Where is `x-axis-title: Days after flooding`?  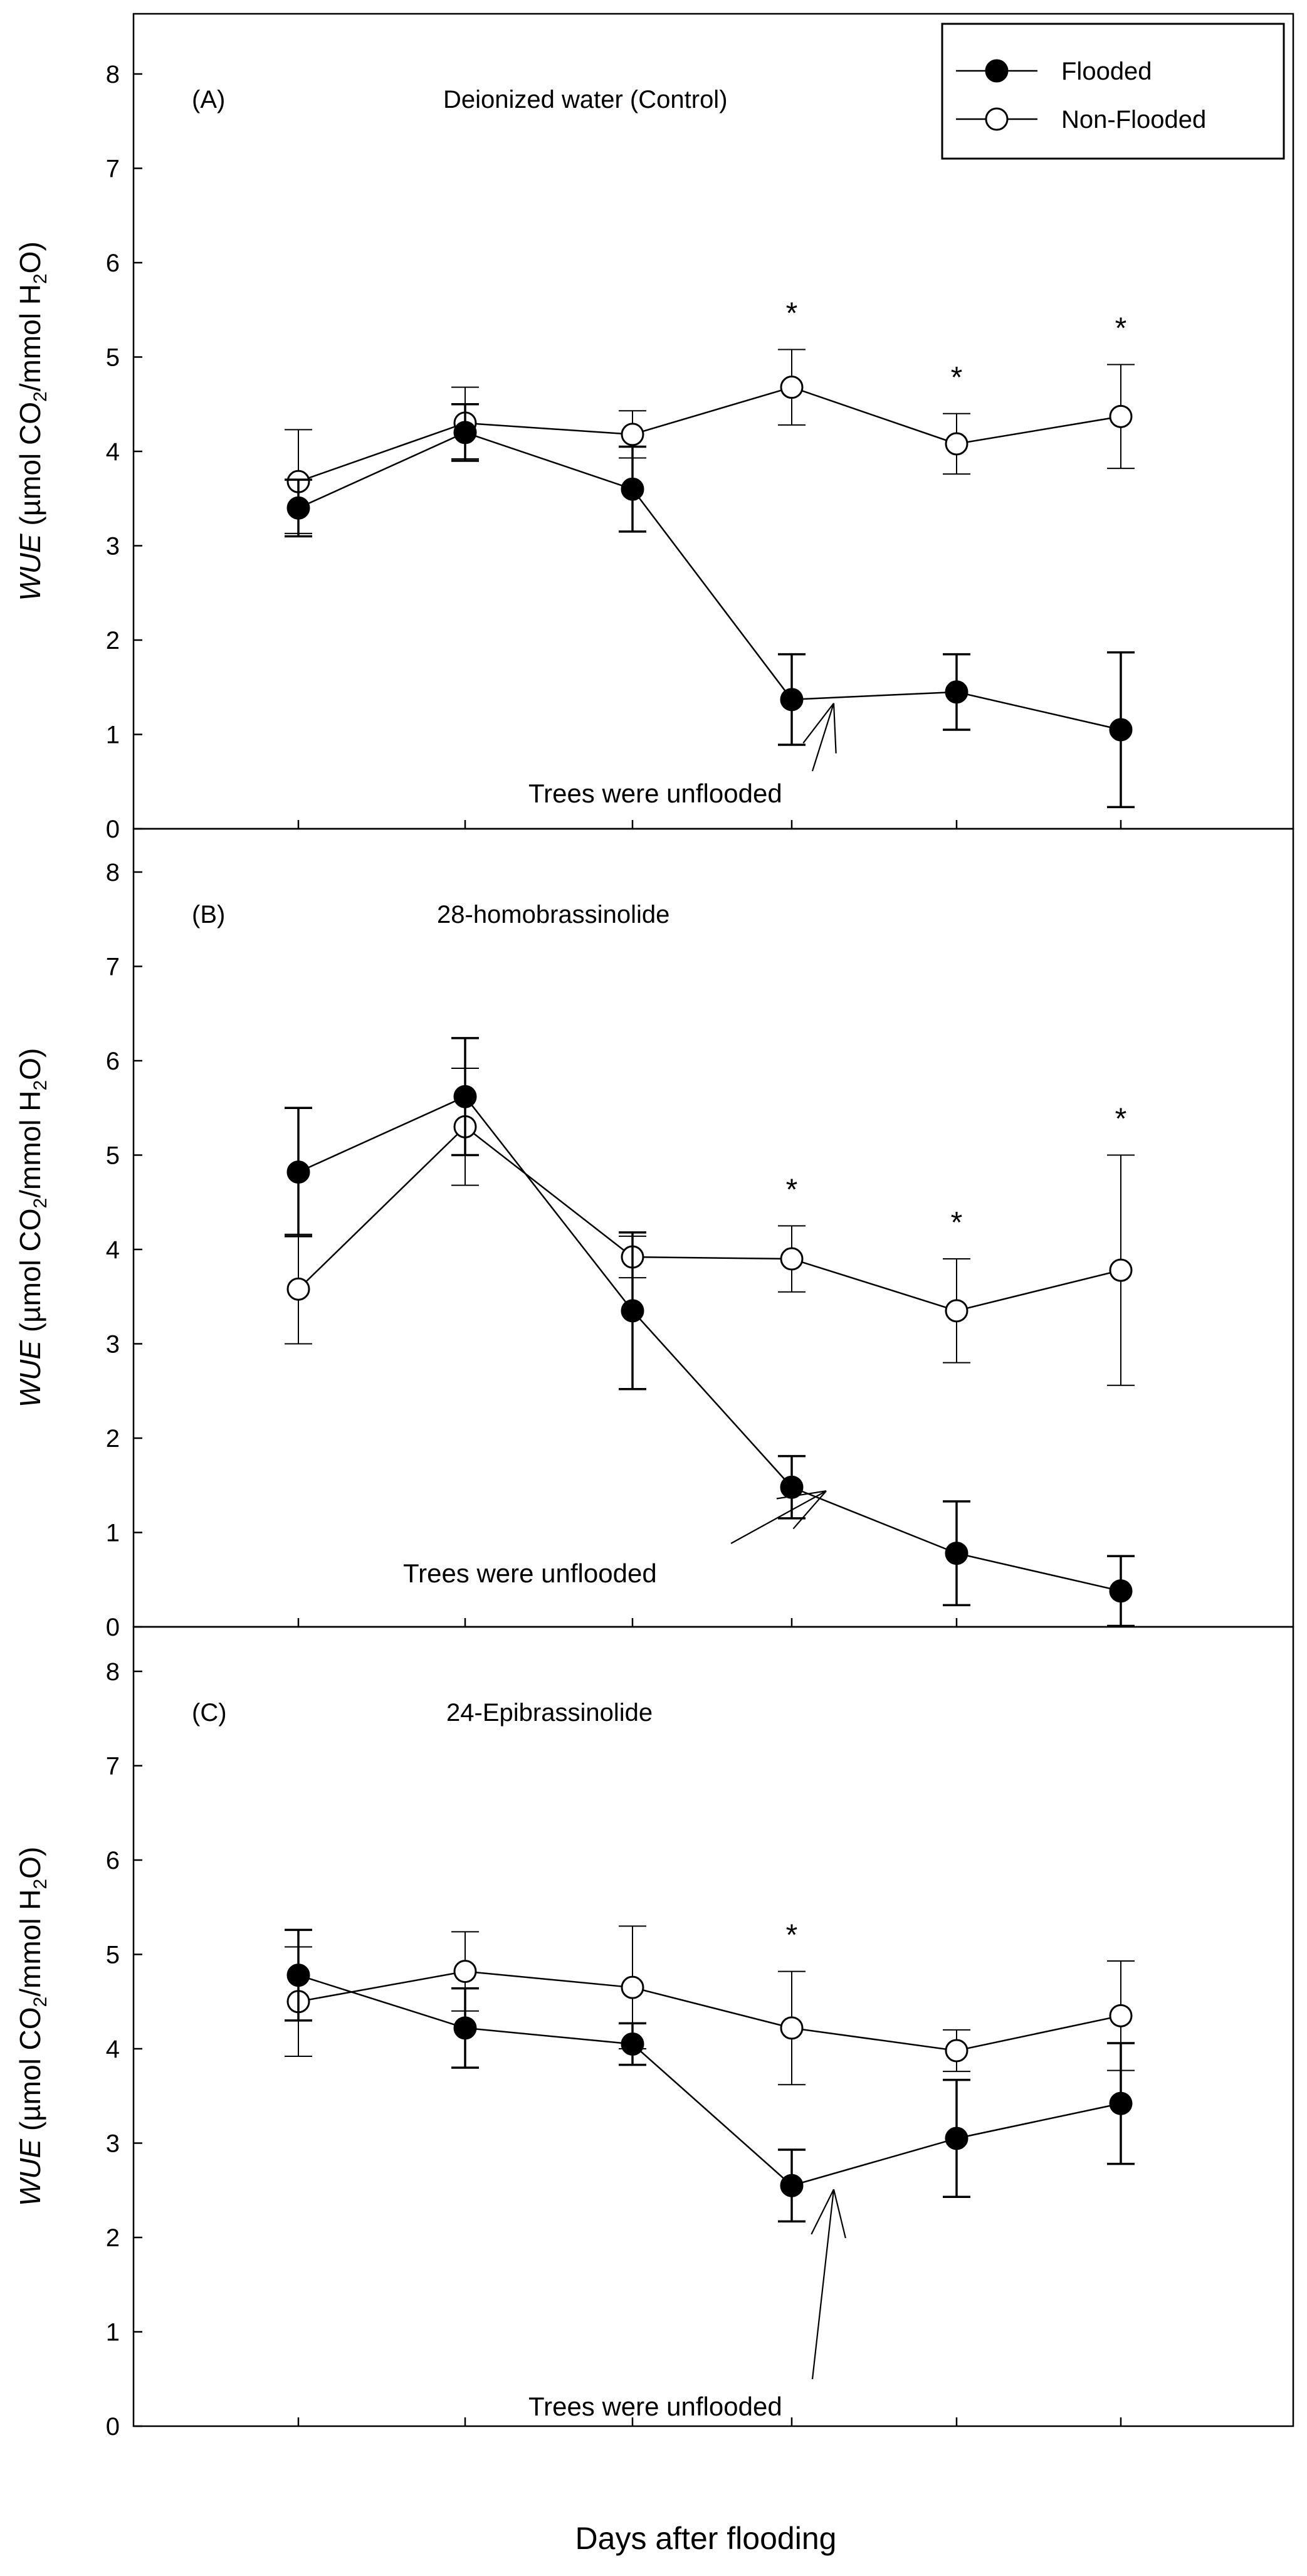
x-axis-title: Days after flooding is located at coordinates (706, 2538).